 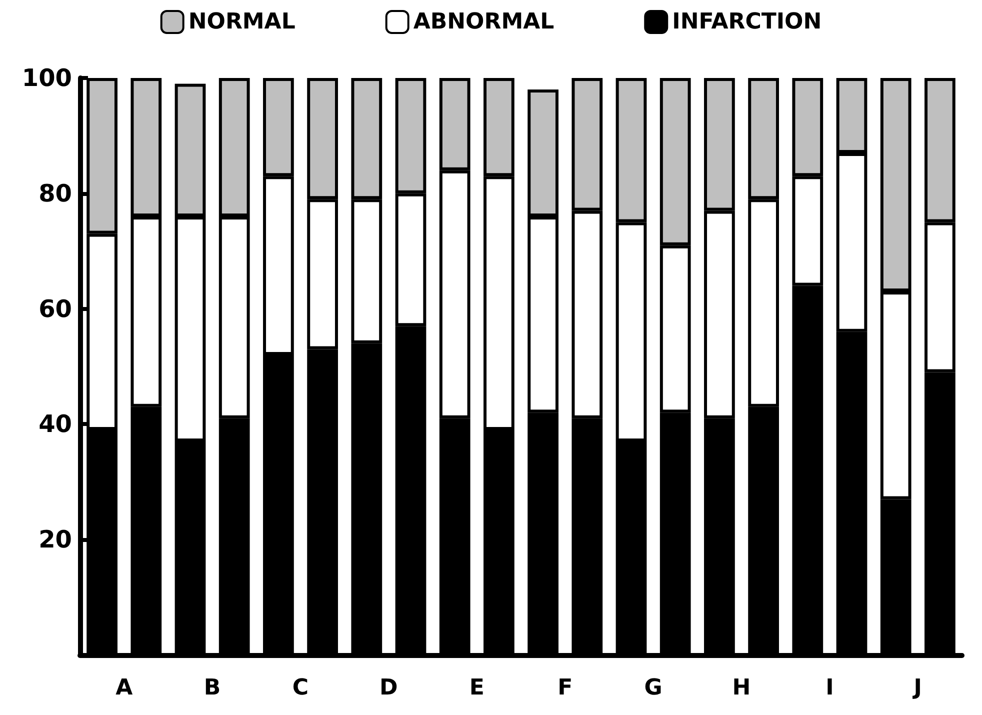 What do you see at coordinates (242, 22) in the screenshot?
I see `legend-label: NORMAL` at bounding box center [242, 22].